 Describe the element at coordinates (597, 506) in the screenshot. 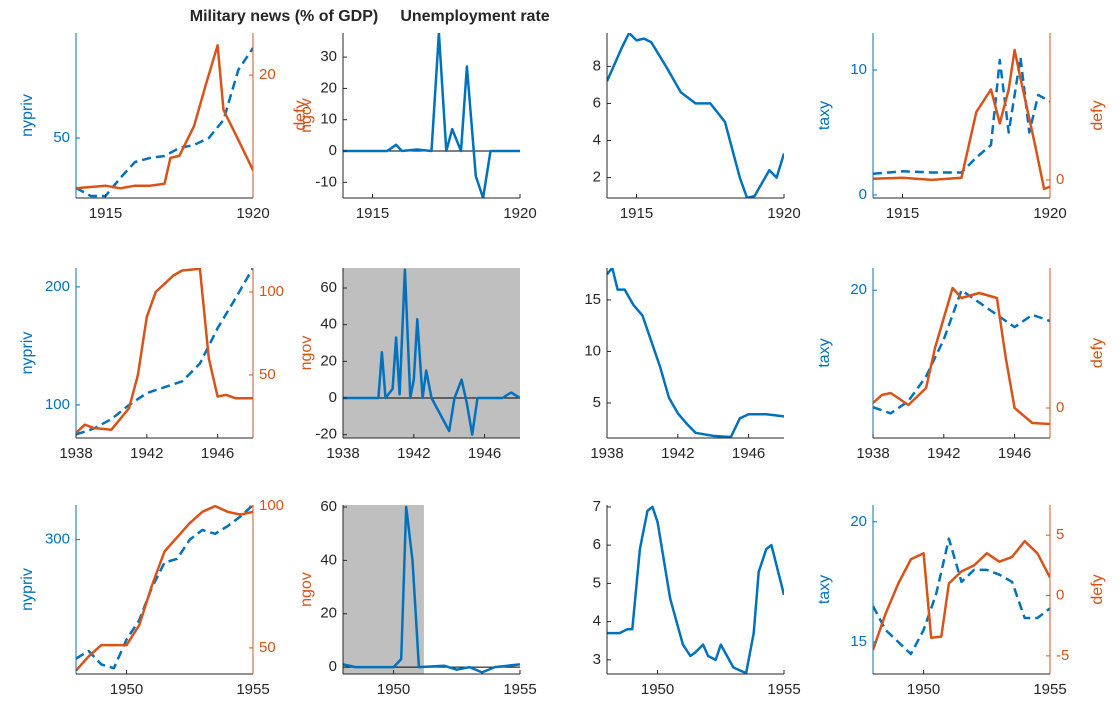

I see `y-tick-label: 7` at that location.